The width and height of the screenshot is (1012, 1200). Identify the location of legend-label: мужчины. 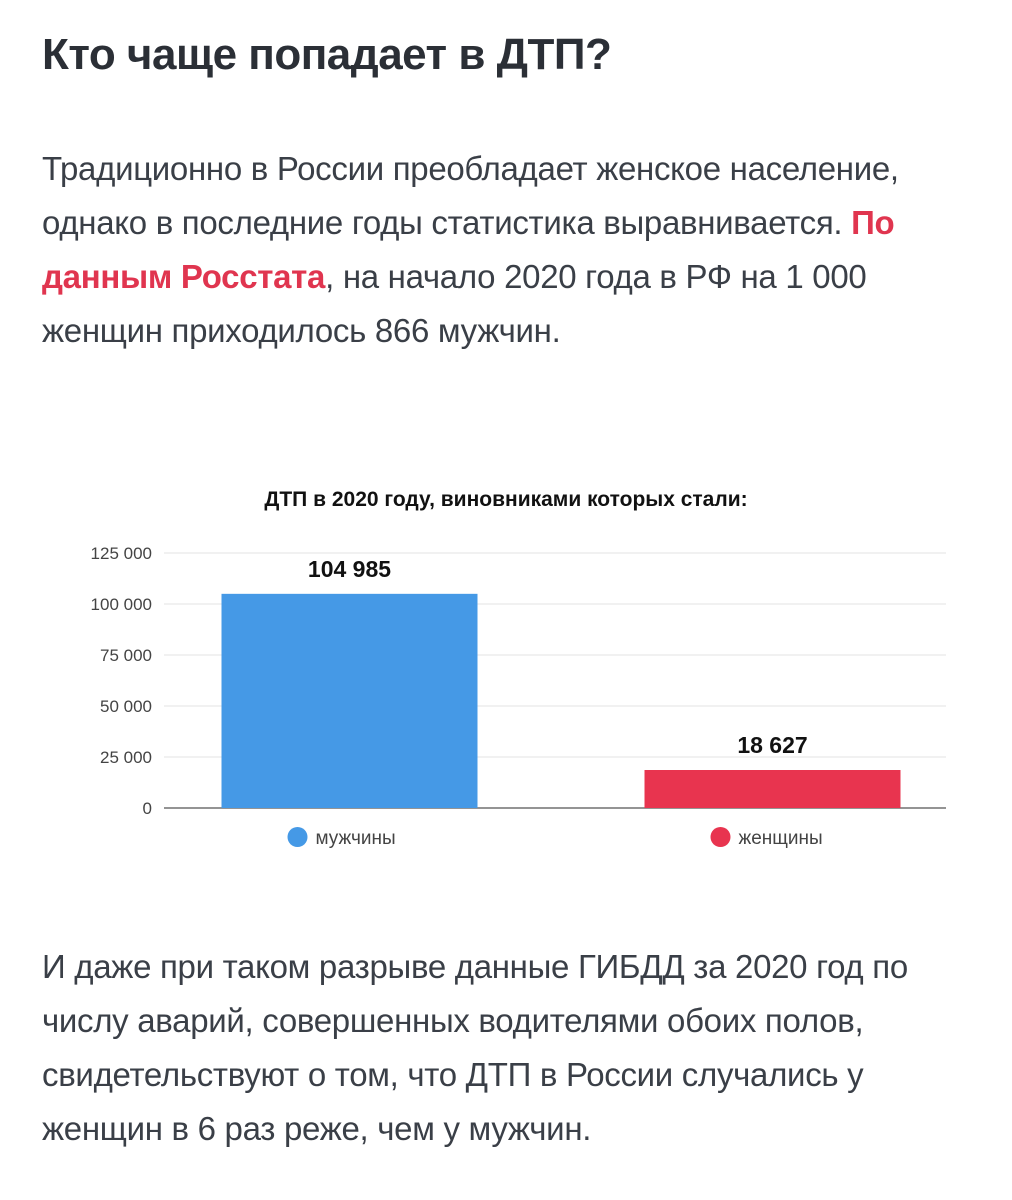
(356, 838).